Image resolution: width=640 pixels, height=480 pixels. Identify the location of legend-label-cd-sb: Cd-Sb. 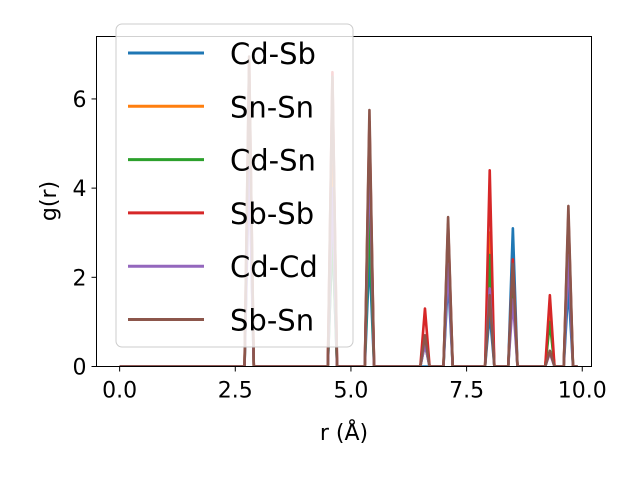
(273, 54).